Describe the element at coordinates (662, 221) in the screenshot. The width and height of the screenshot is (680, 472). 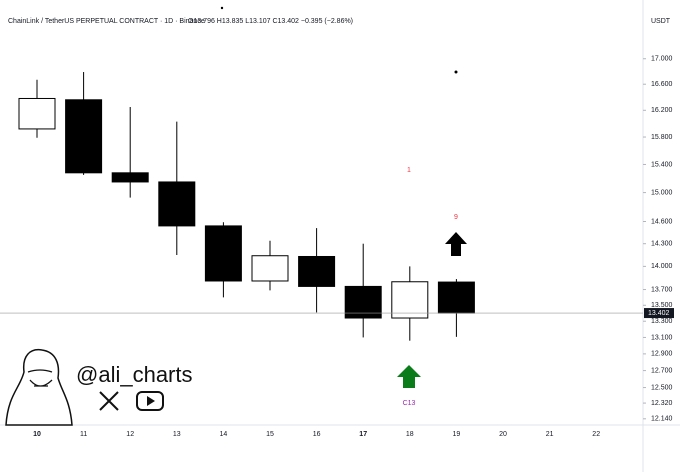
I see `y-tick-label: 14.600` at that location.